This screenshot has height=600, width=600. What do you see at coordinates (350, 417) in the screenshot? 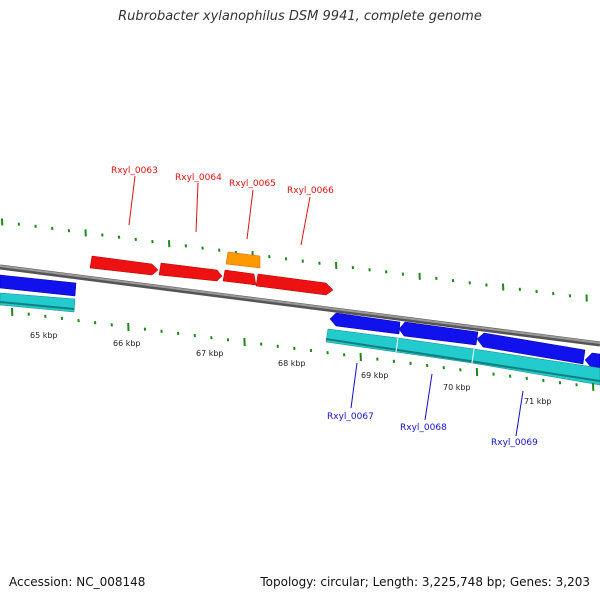
I see `gene-label-rxyl-0067: Rxyl_0067` at bounding box center [350, 417].